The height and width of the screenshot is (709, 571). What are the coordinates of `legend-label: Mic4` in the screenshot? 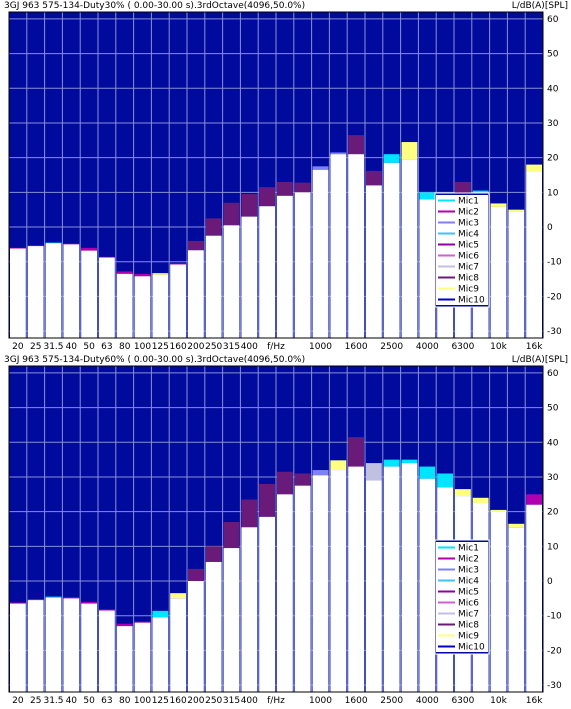 It's located at (468, 235).